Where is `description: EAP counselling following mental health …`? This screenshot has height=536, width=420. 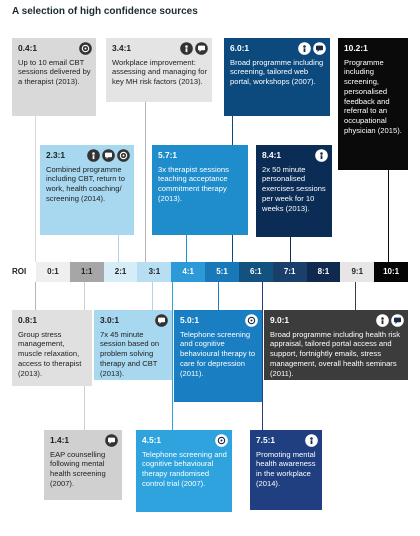
description: EAP counselling following mental health … is located at coordinates (78, 468).